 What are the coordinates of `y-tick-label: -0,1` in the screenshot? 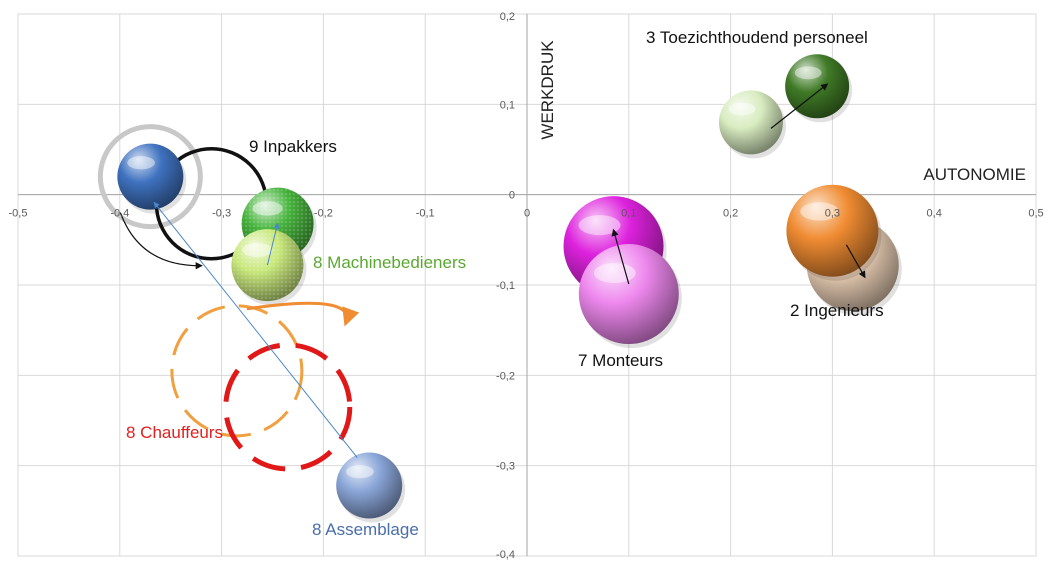 It's located at (505, 286).